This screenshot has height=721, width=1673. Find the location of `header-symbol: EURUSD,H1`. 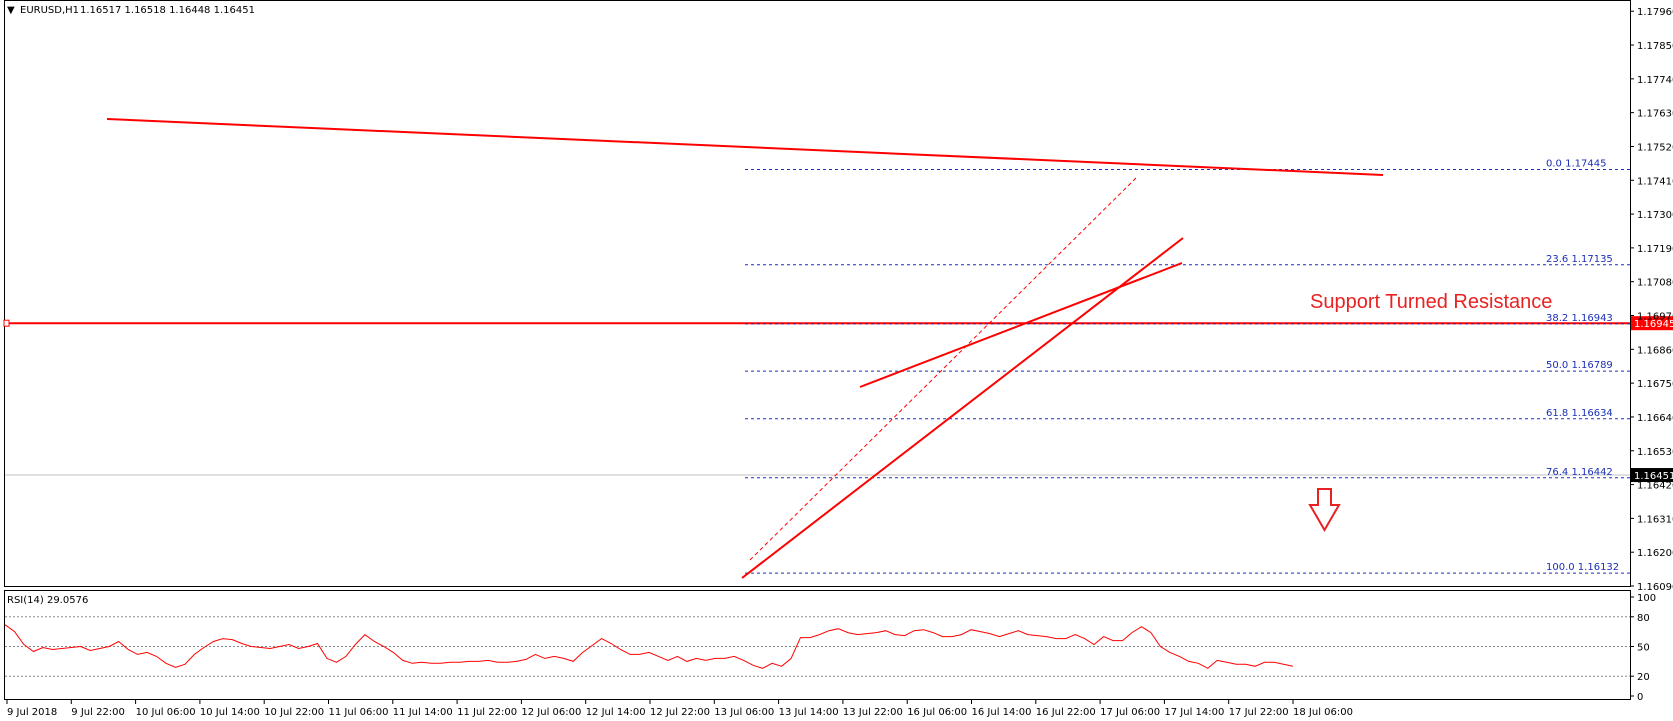

header-symbol: EURUSD,H1 is located at coordinates (49, 10).